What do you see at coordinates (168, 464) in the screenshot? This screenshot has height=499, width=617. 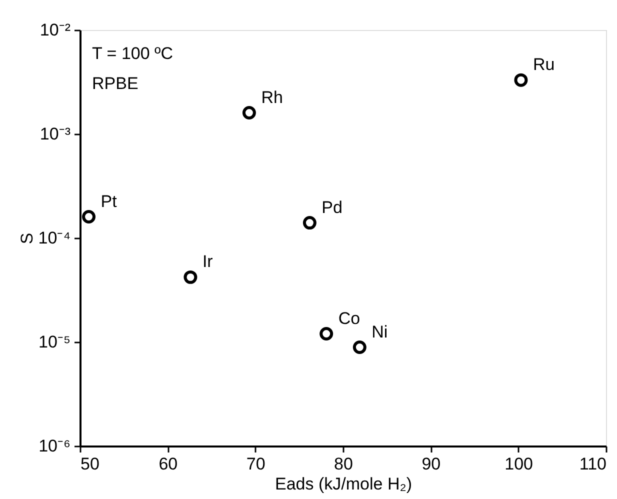 I see `x-tick-label: 60` at bounding box center [168, 464].